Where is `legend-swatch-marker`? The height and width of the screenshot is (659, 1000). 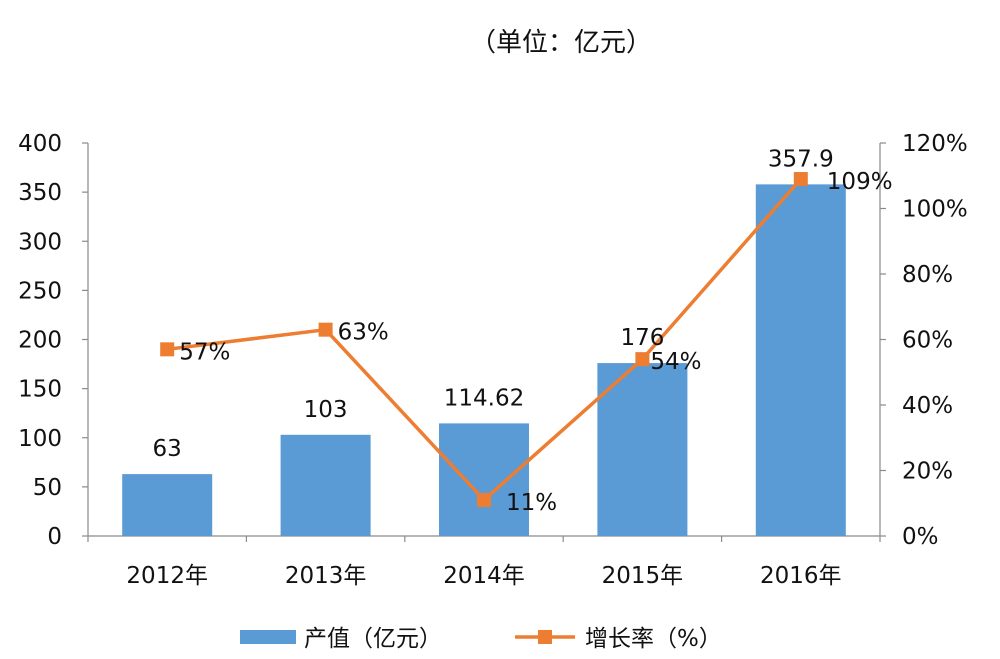
legend-swatch-marker is located at coordinates (545, 637).